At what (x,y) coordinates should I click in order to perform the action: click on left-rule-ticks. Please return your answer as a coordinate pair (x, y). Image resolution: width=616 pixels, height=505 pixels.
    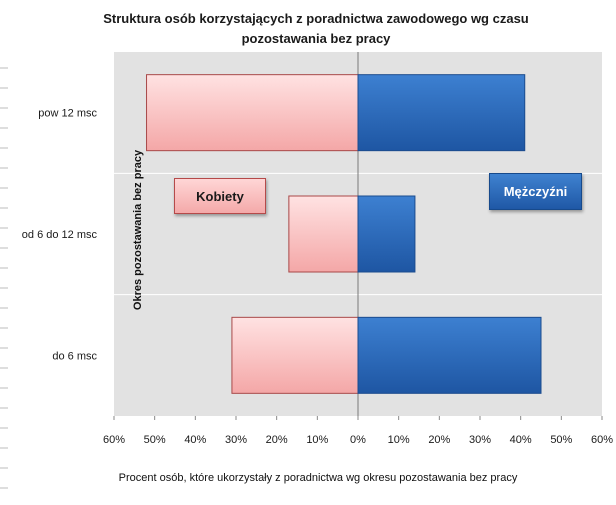
    Looking at the image, I should click on (5, 280).